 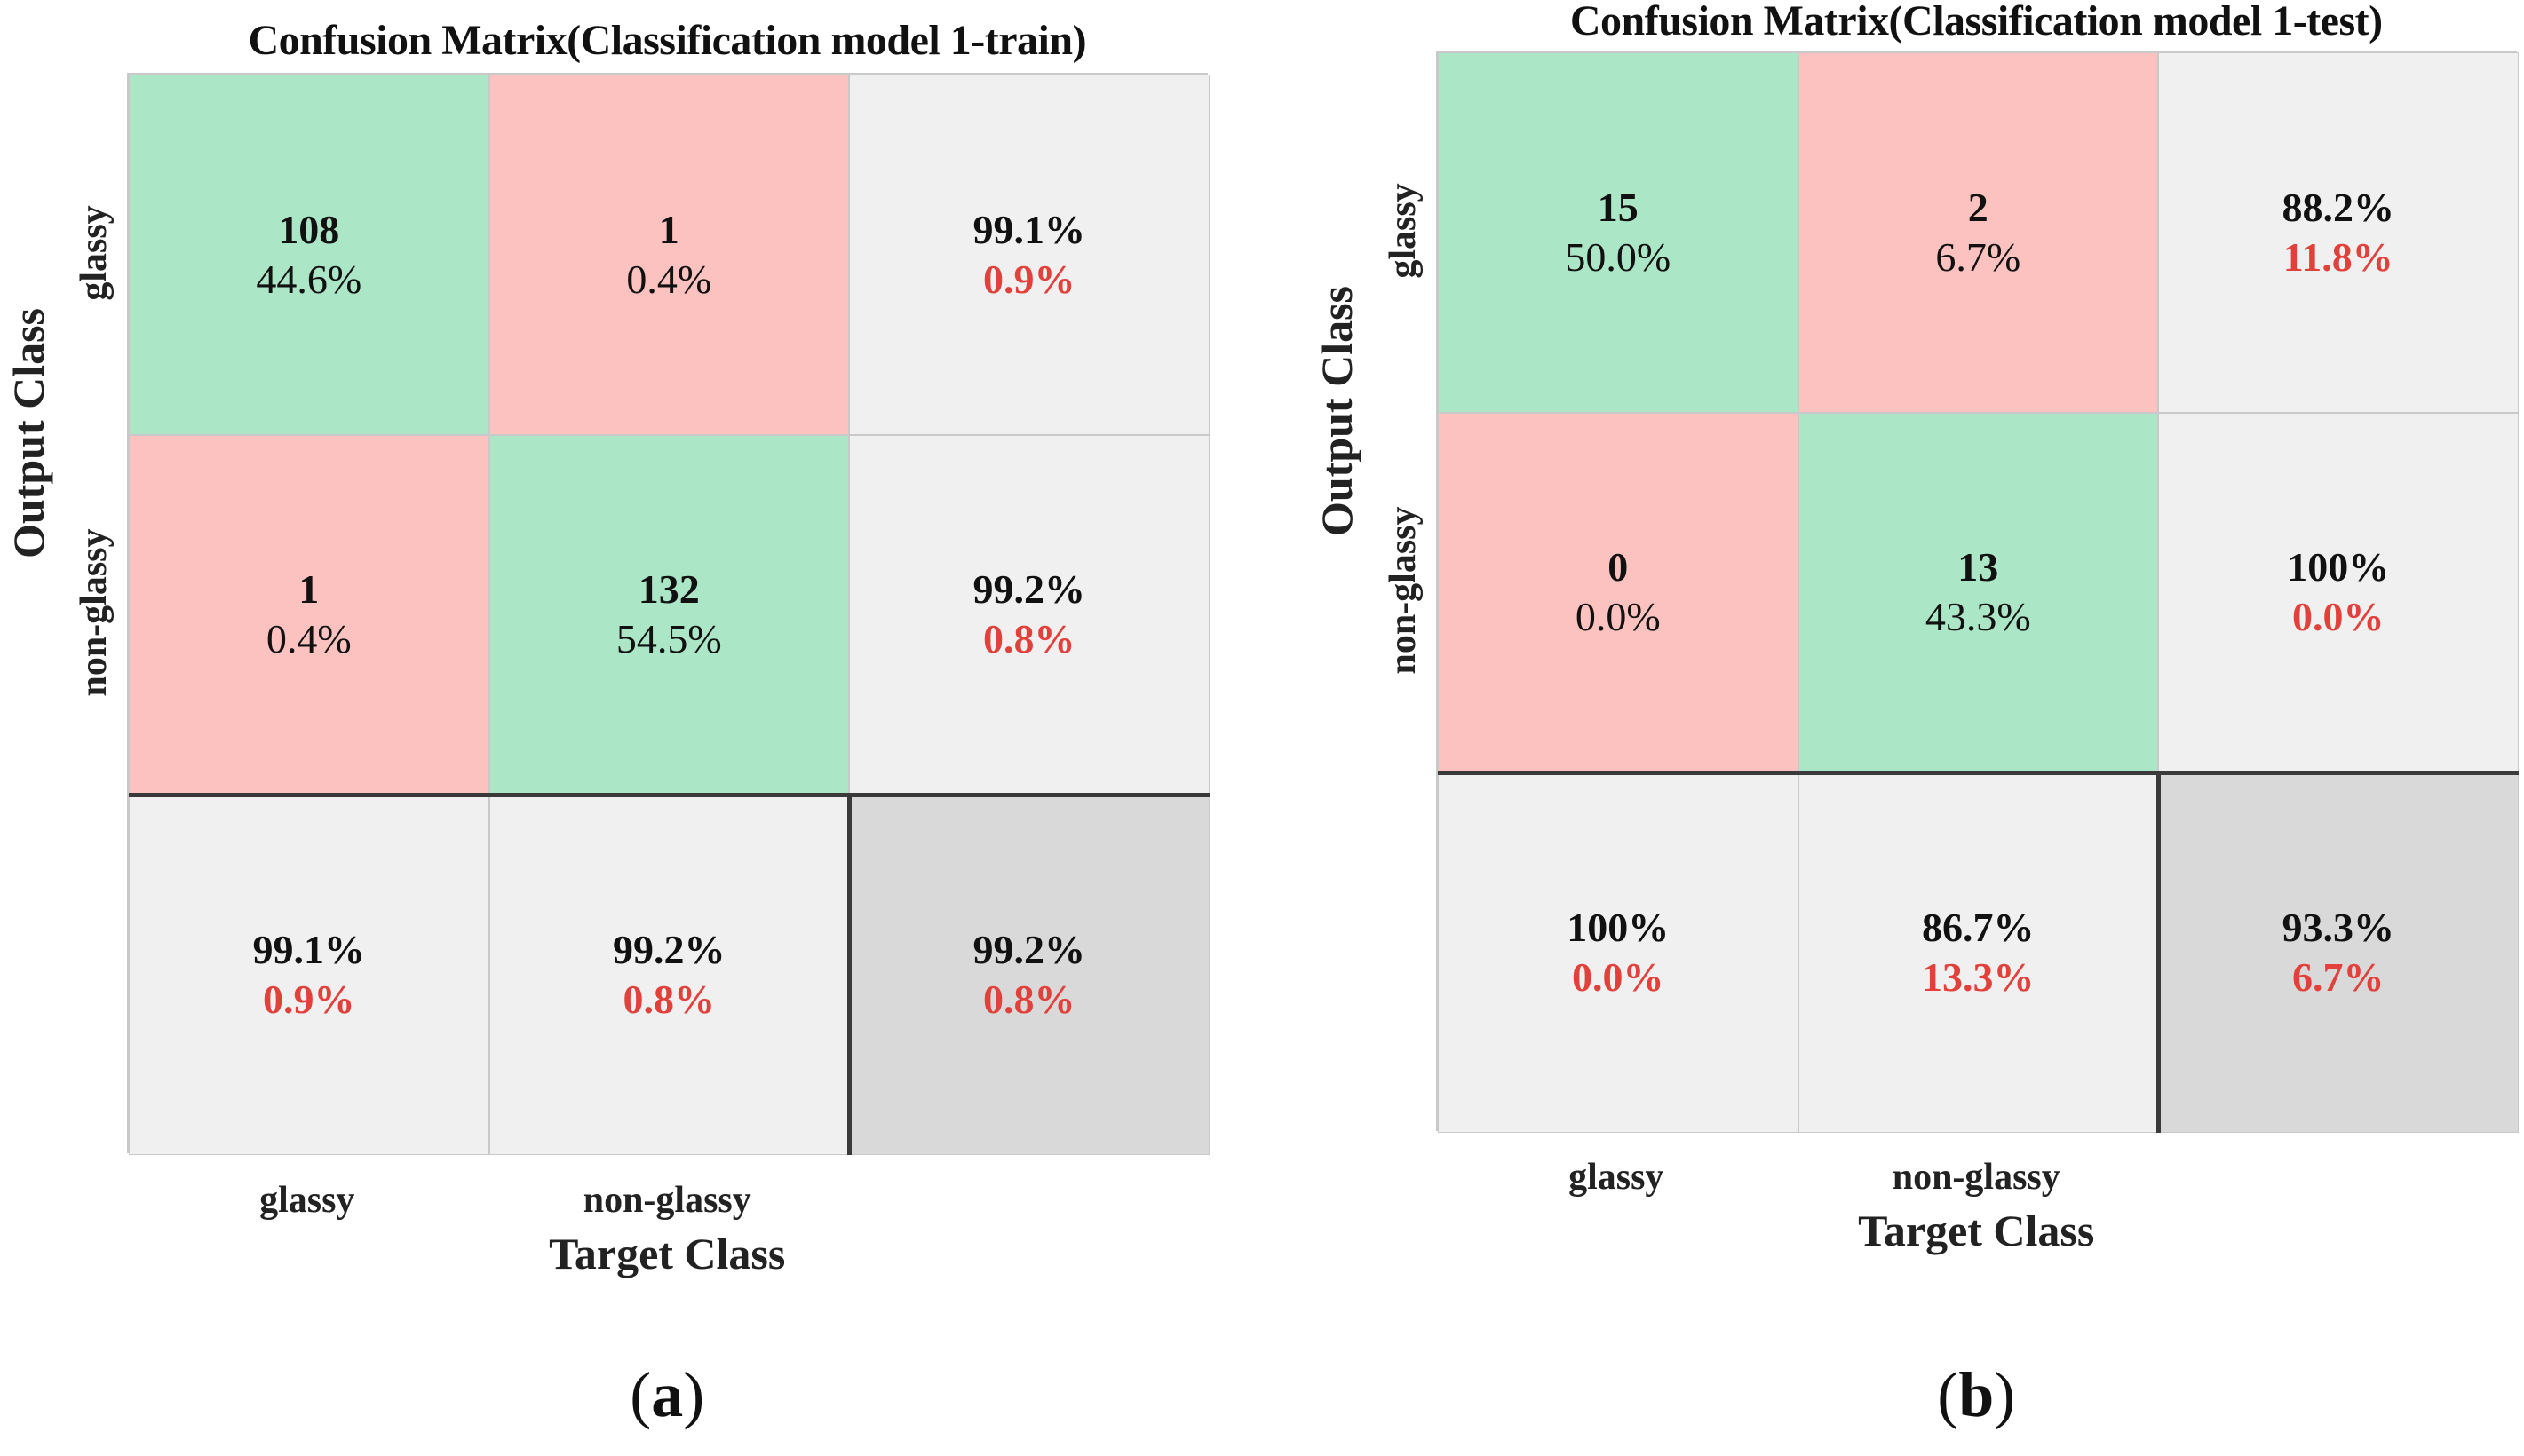 I want to click on matrix-cell-test-r2-c0: 100% 0.0%, so click(x=1618, y=953).